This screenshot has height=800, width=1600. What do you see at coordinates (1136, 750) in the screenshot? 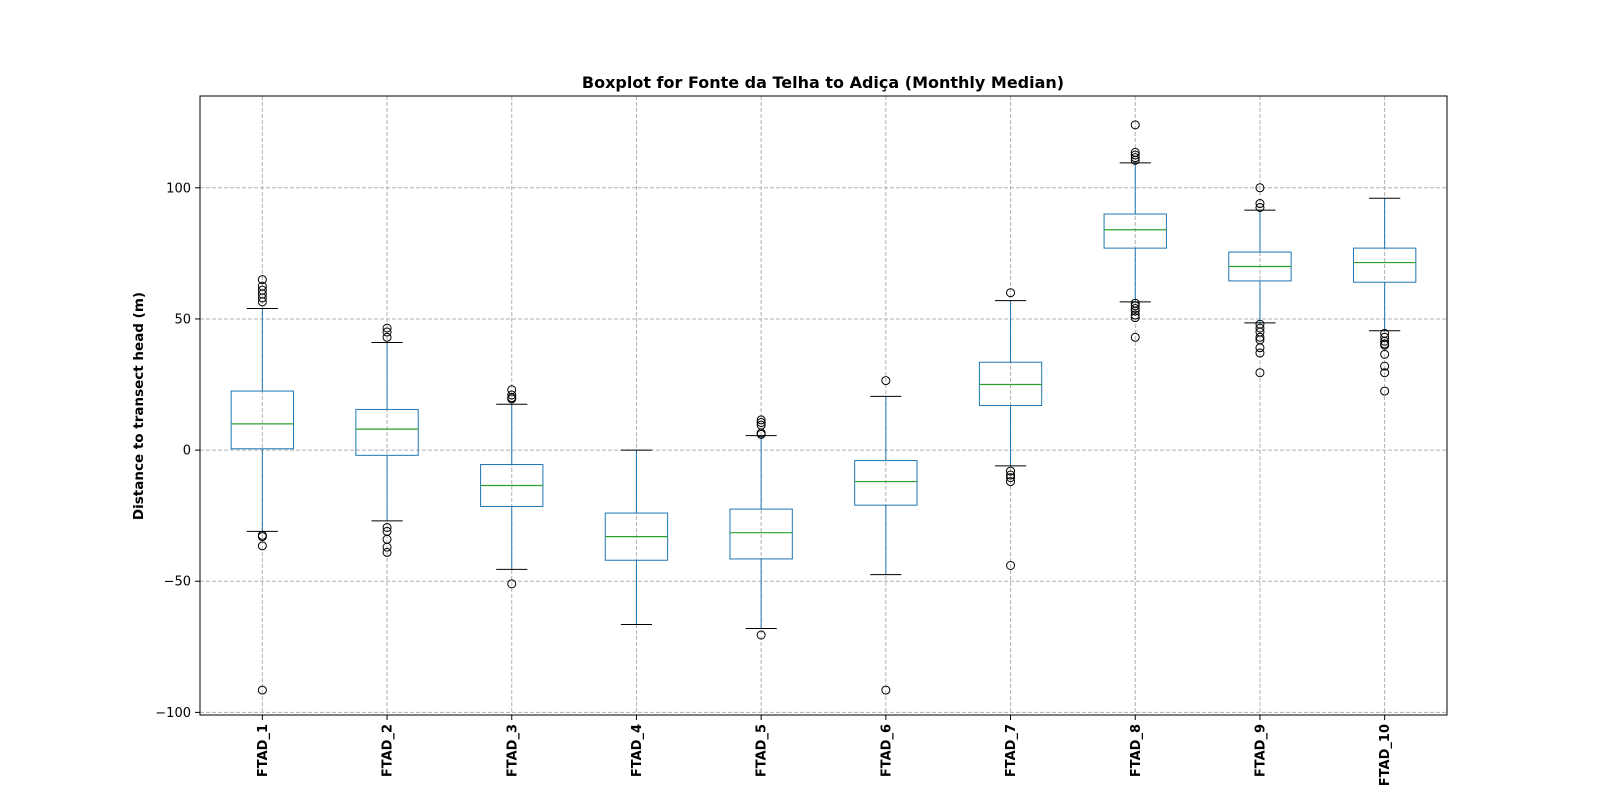
I see `x-tick-label: FTAD_8` at bounding box center [1136, 750].